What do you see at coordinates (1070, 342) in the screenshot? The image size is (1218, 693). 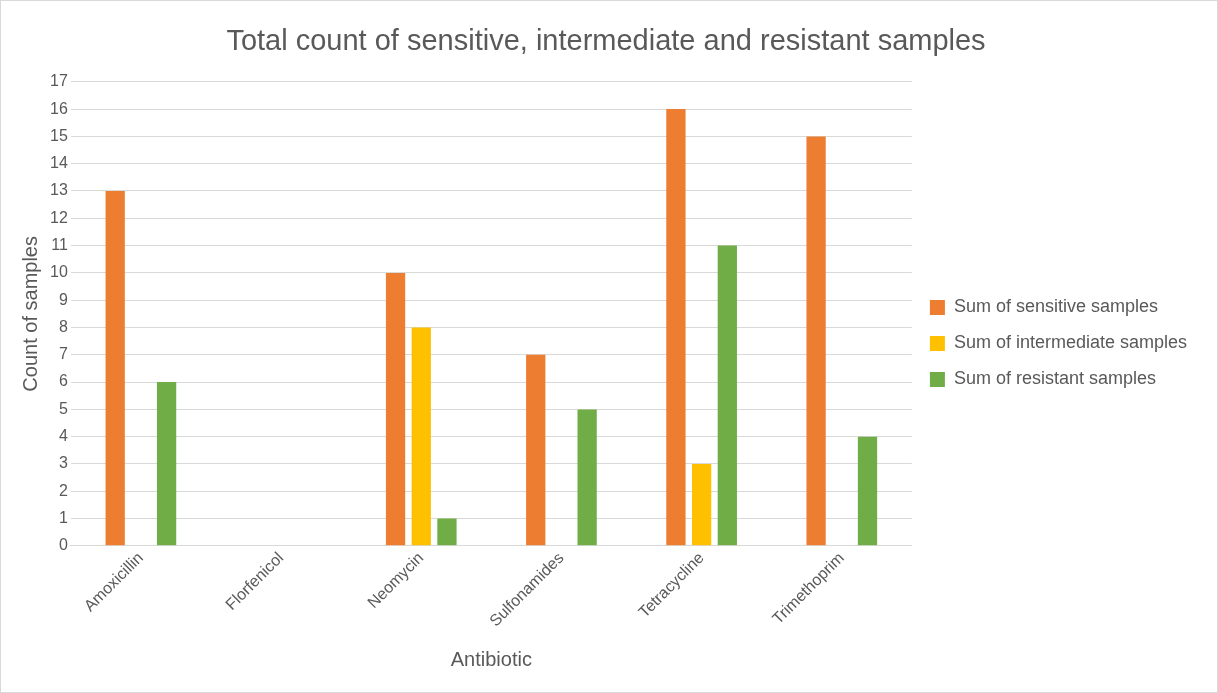 I see `legend-label: Sum of intermediate samples` at bounding box center [1070, 342].